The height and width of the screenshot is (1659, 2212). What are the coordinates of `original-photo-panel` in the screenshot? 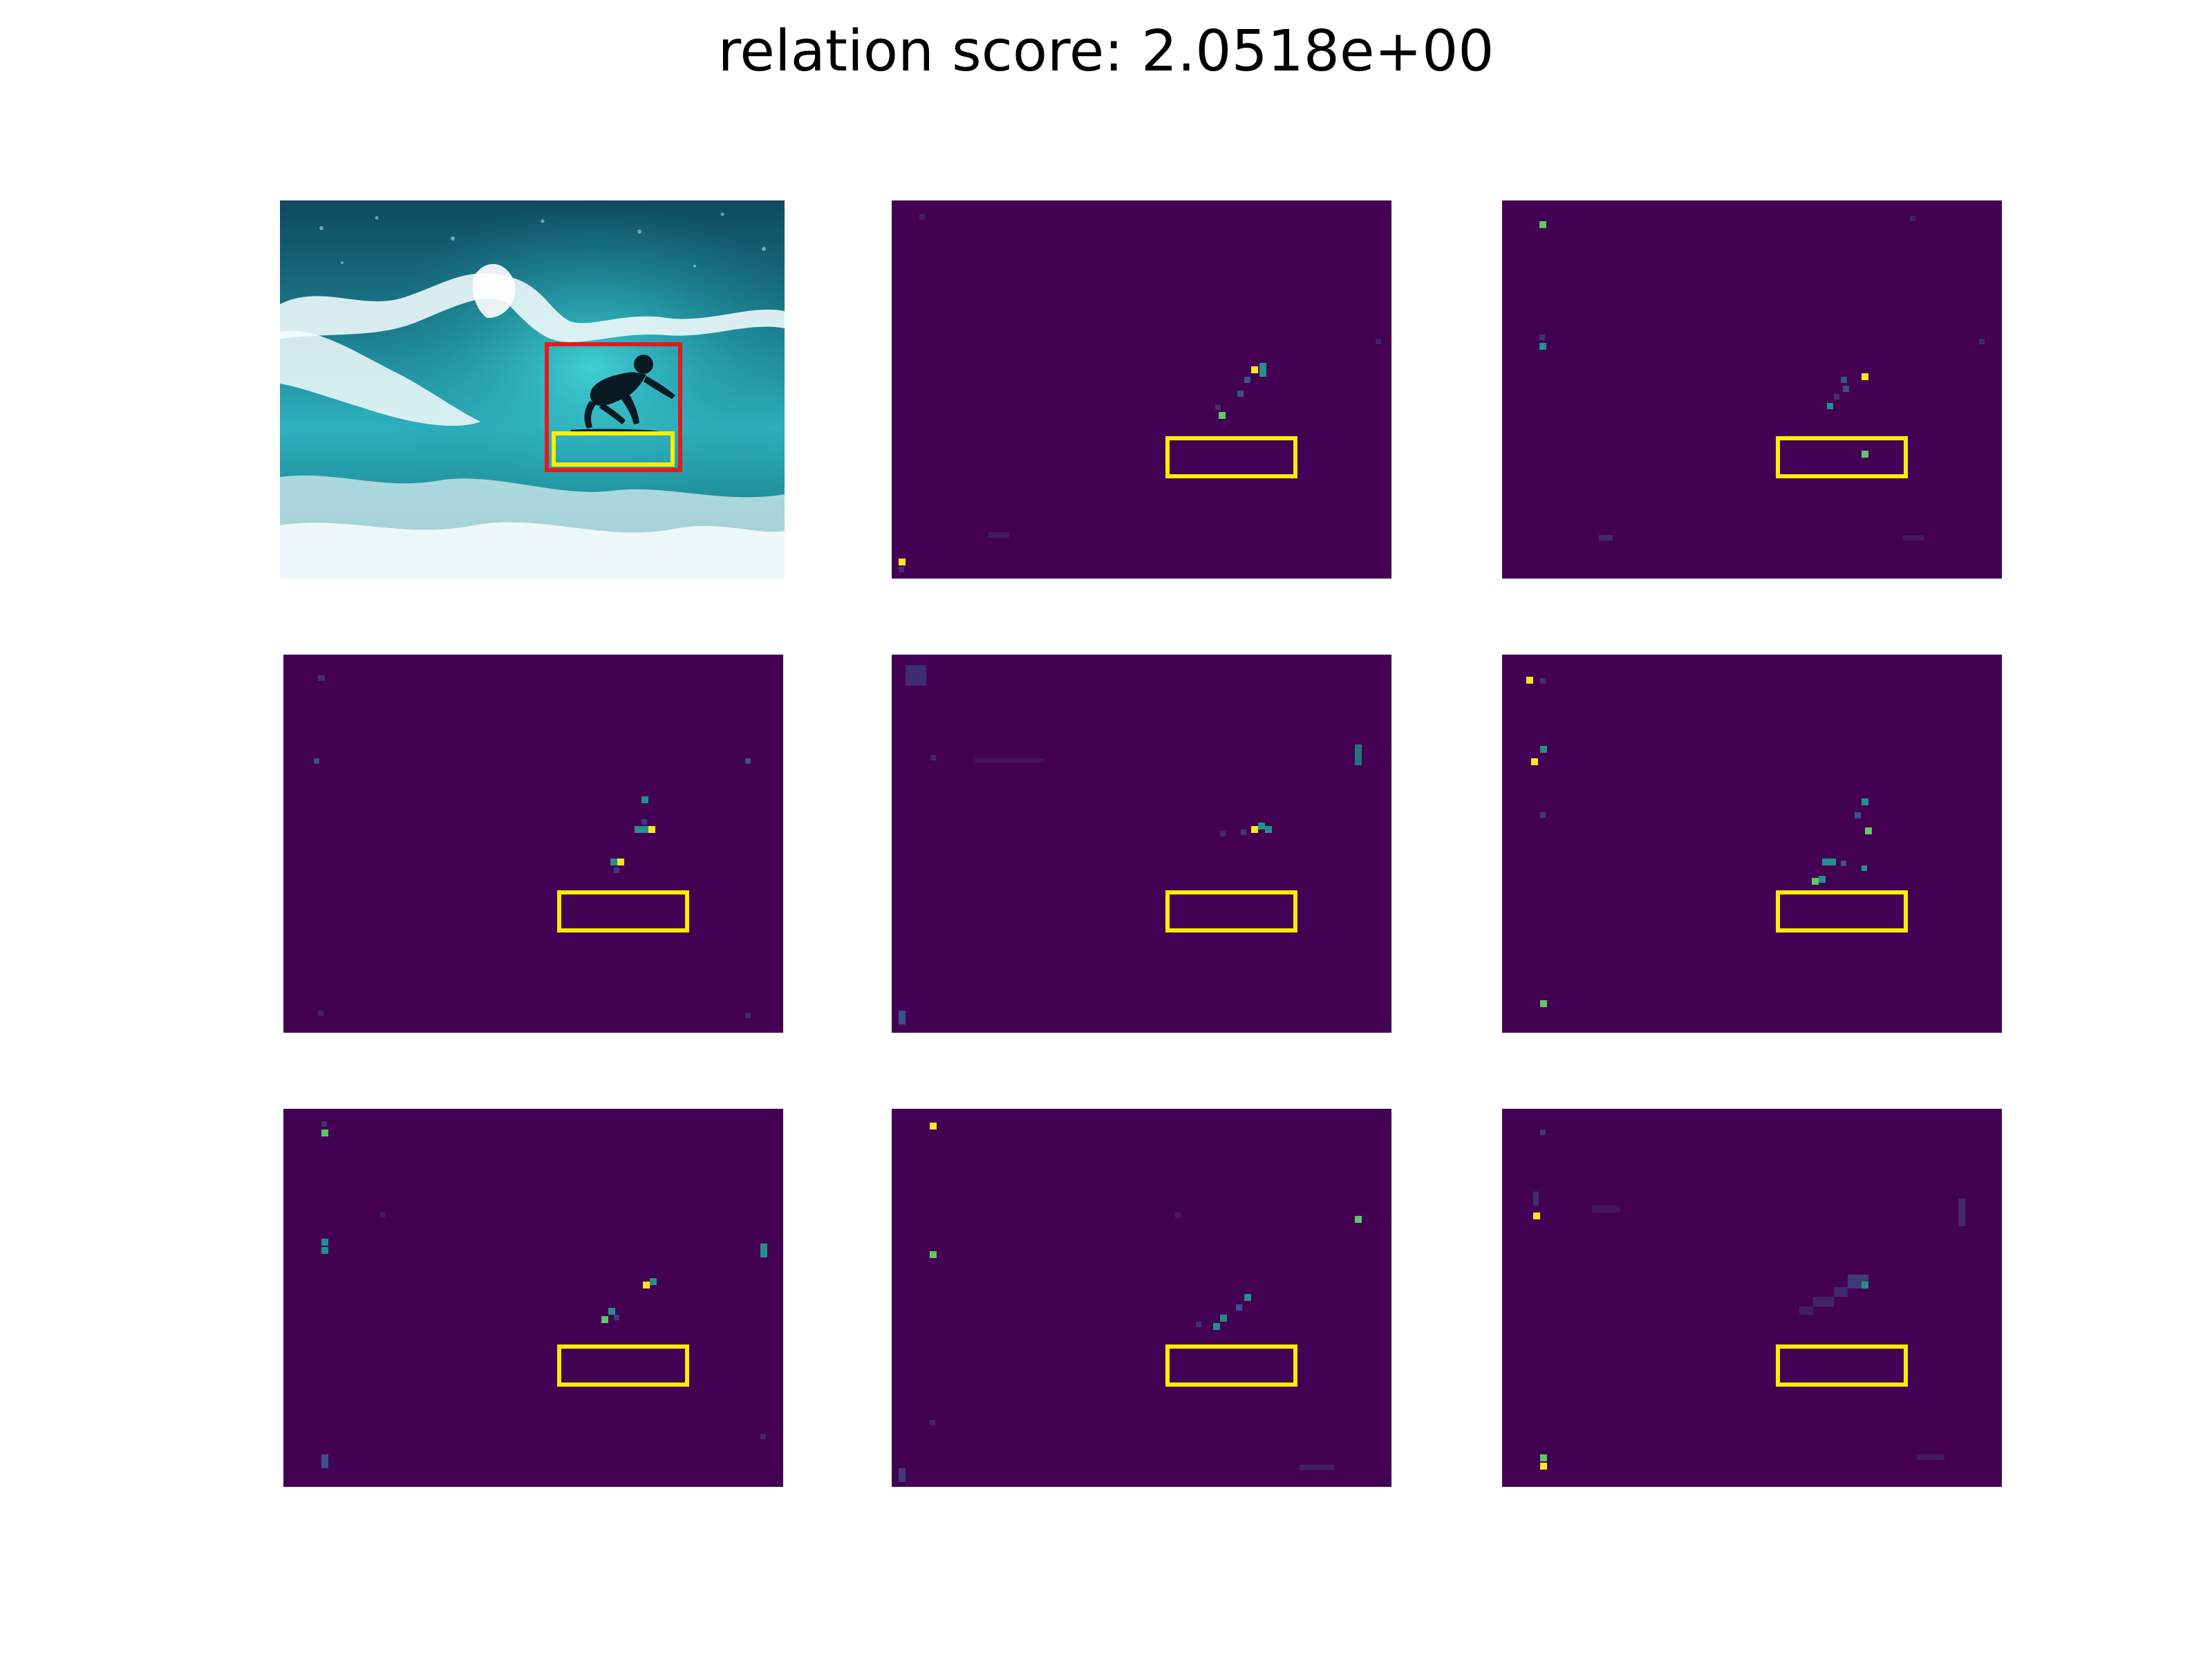 It's located at (533, 390).